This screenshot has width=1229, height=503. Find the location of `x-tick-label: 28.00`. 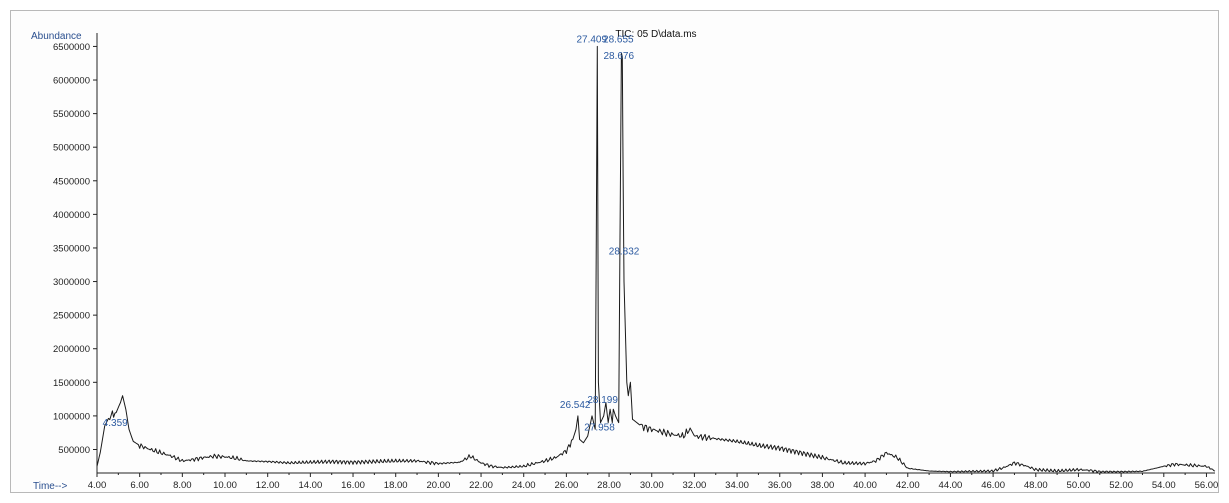

x-tick-label: 28.00 is located at coordinates (609, 485).